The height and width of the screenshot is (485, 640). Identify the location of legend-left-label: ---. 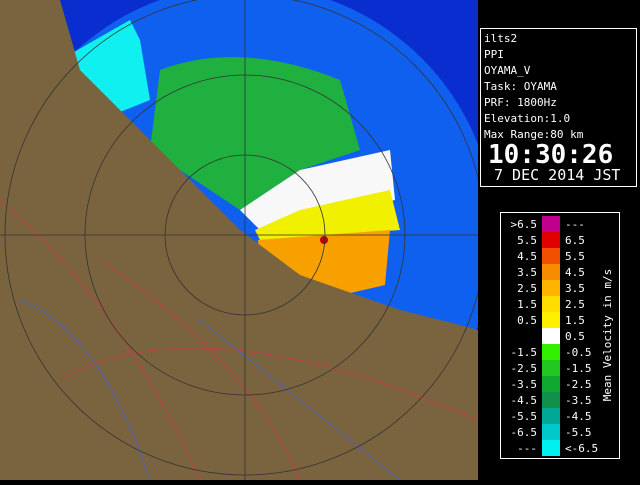
(527, 448).